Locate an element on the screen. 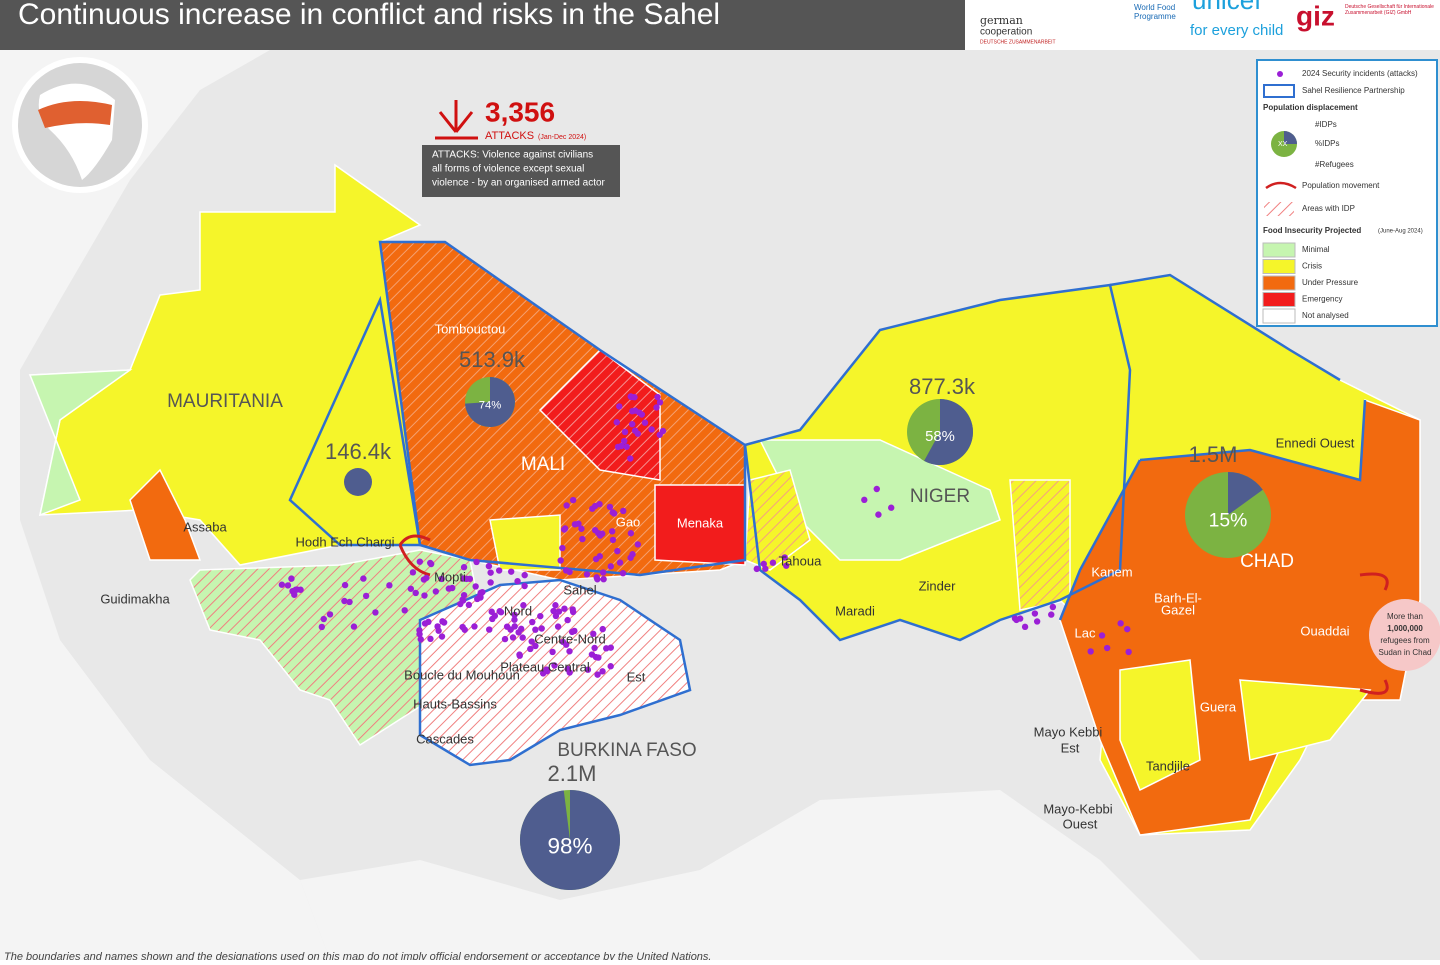 Image resolution: width=1440 pixels, height=965 pixels. legend-pie-wedge is located at coordinates (1290, 137).